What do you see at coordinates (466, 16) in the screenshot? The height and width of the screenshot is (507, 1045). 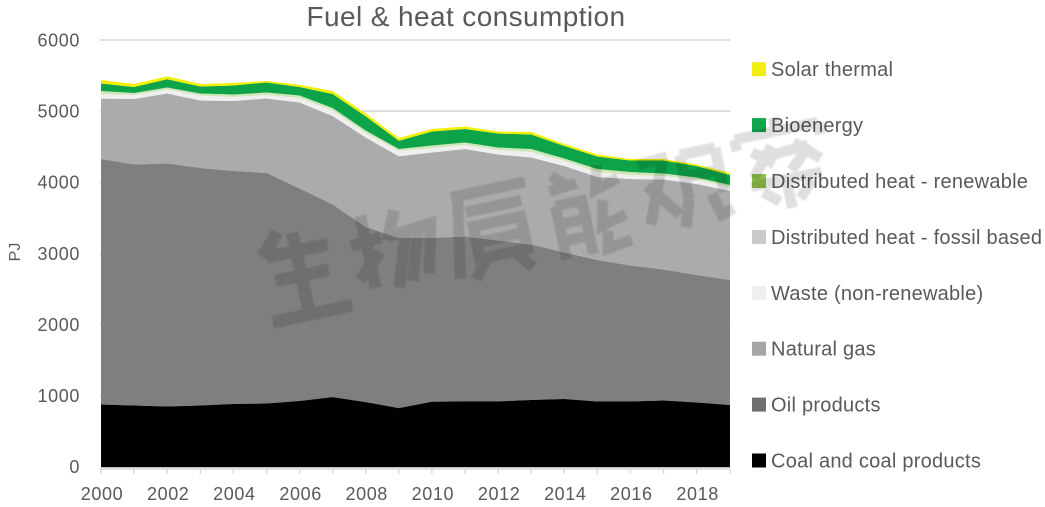 I see `svg-text: Fuel & heat consumption` at bounding box center [466, 16].